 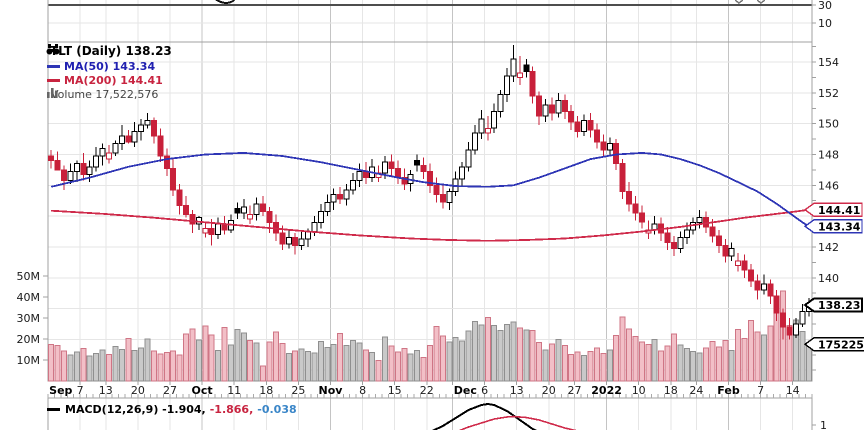 I want to click on macd-legend: MACD(12,26,9) -1.904, -1.866, -0.038, so click(x=172, y=409).